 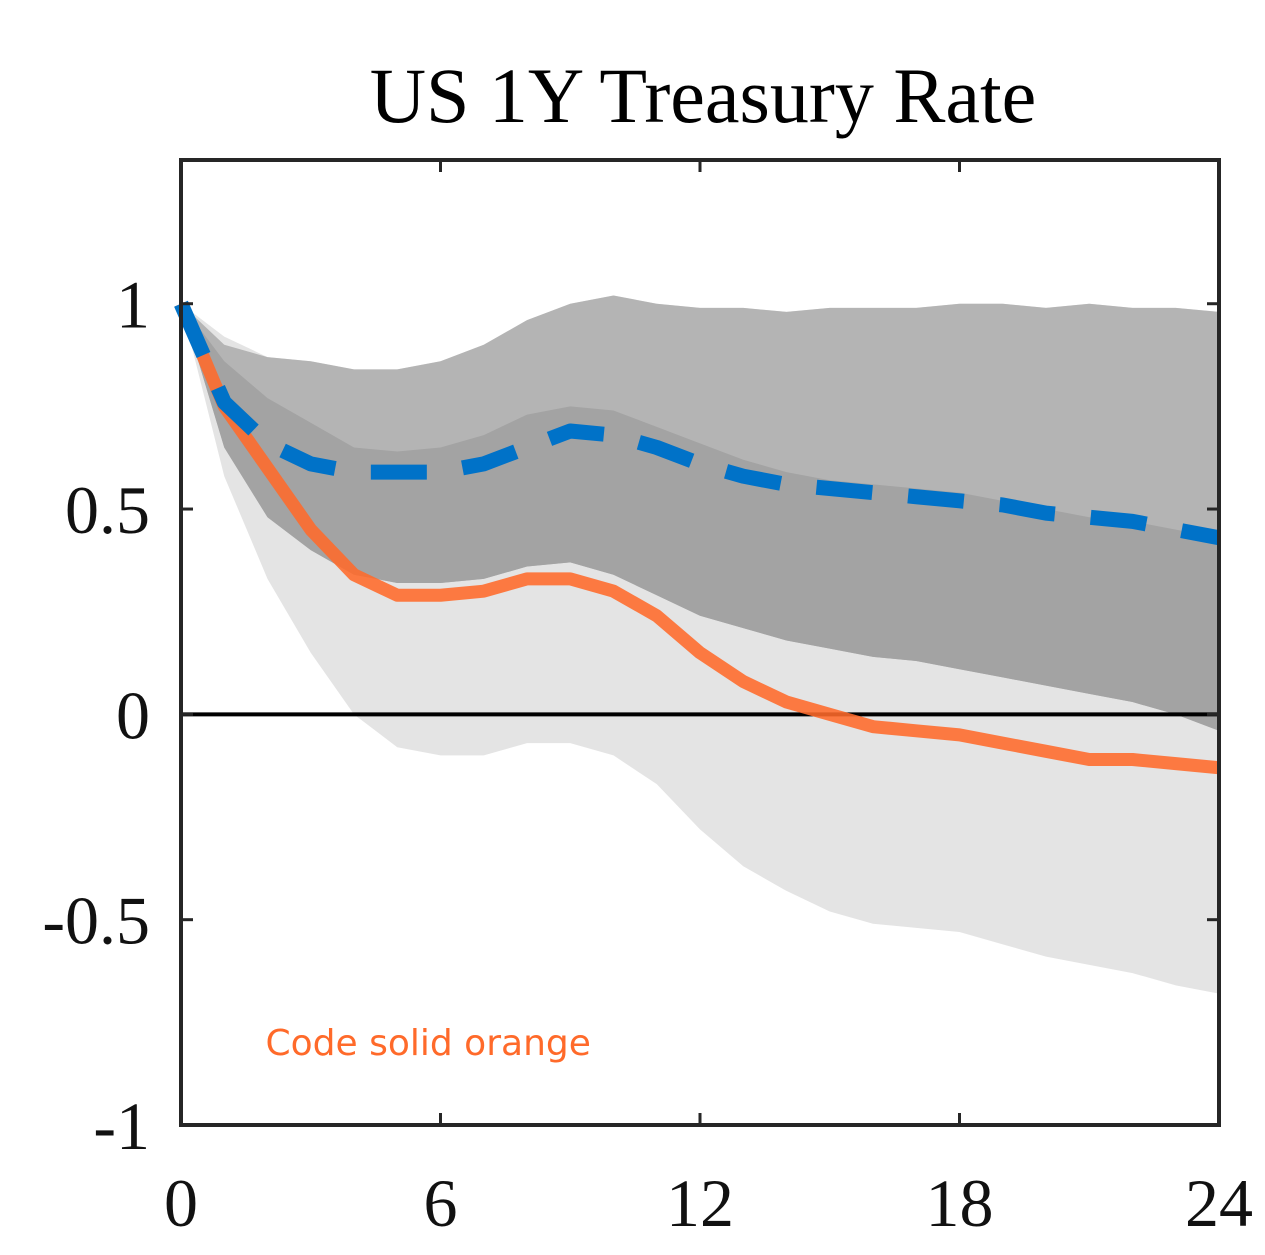 I want to click on y-tick-label: 1, so click(x=133, y=305).